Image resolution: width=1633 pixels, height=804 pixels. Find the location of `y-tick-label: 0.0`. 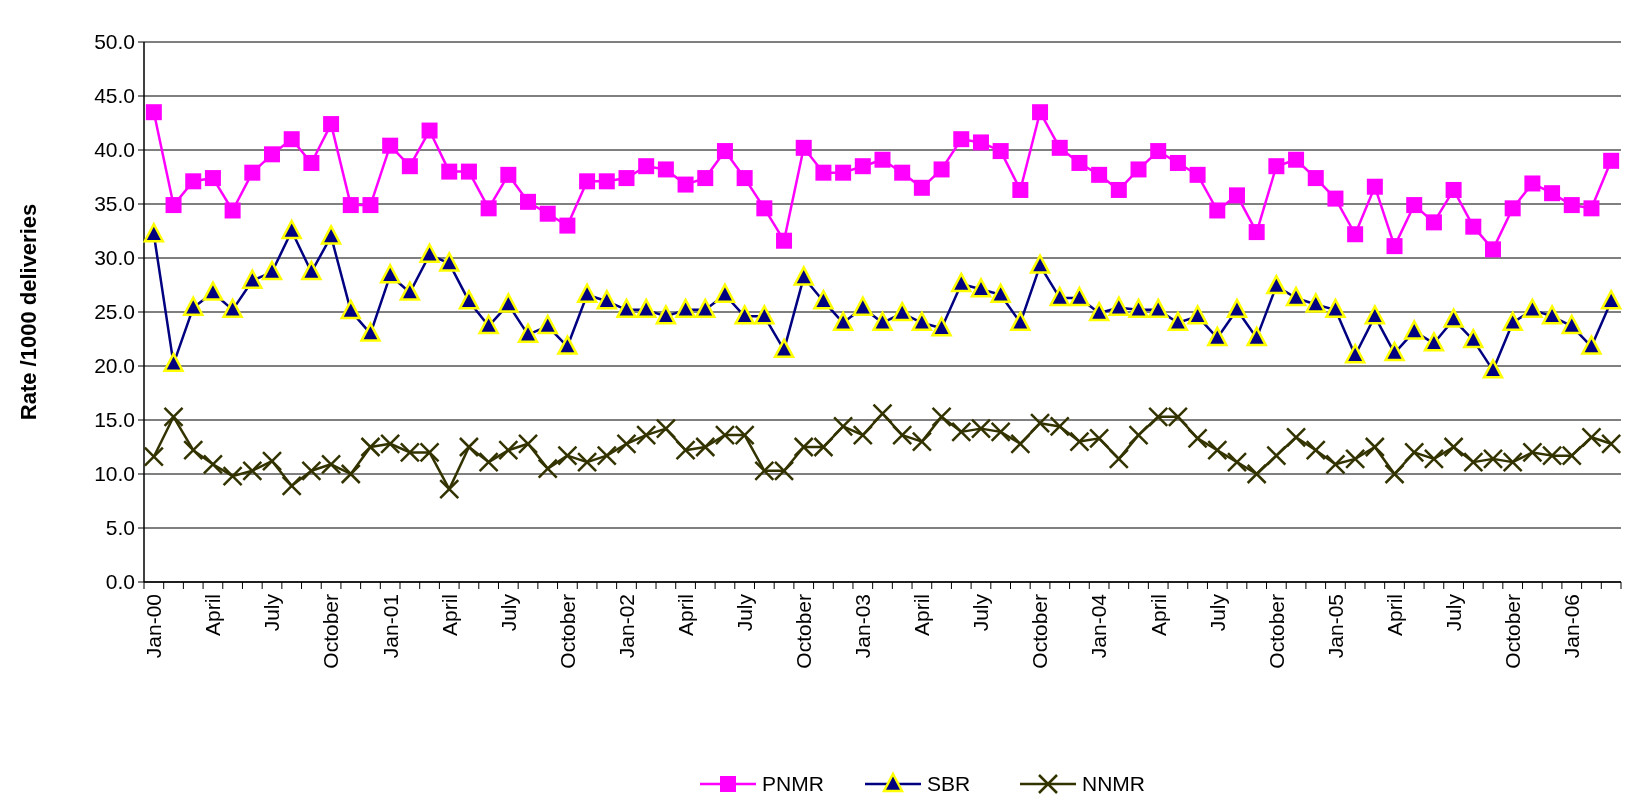

y-tick-label: 0.0 is located at coordinates (120, 582).